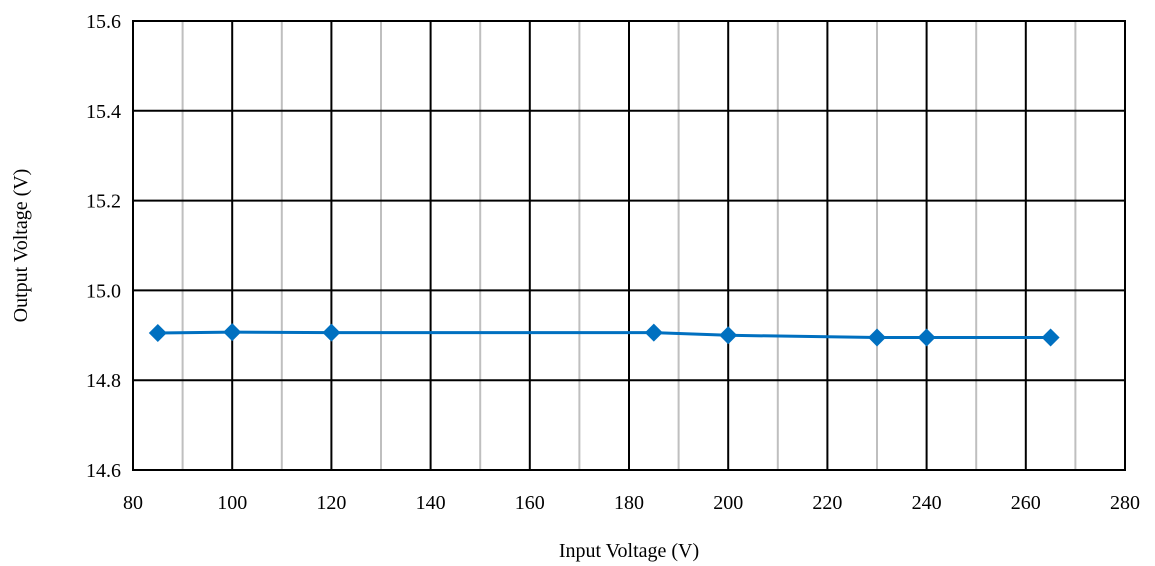 Image resolution: width=1155 pixels, height=566 pixels. I want to click on y-tick-label: 15.2, so click(103, 202).